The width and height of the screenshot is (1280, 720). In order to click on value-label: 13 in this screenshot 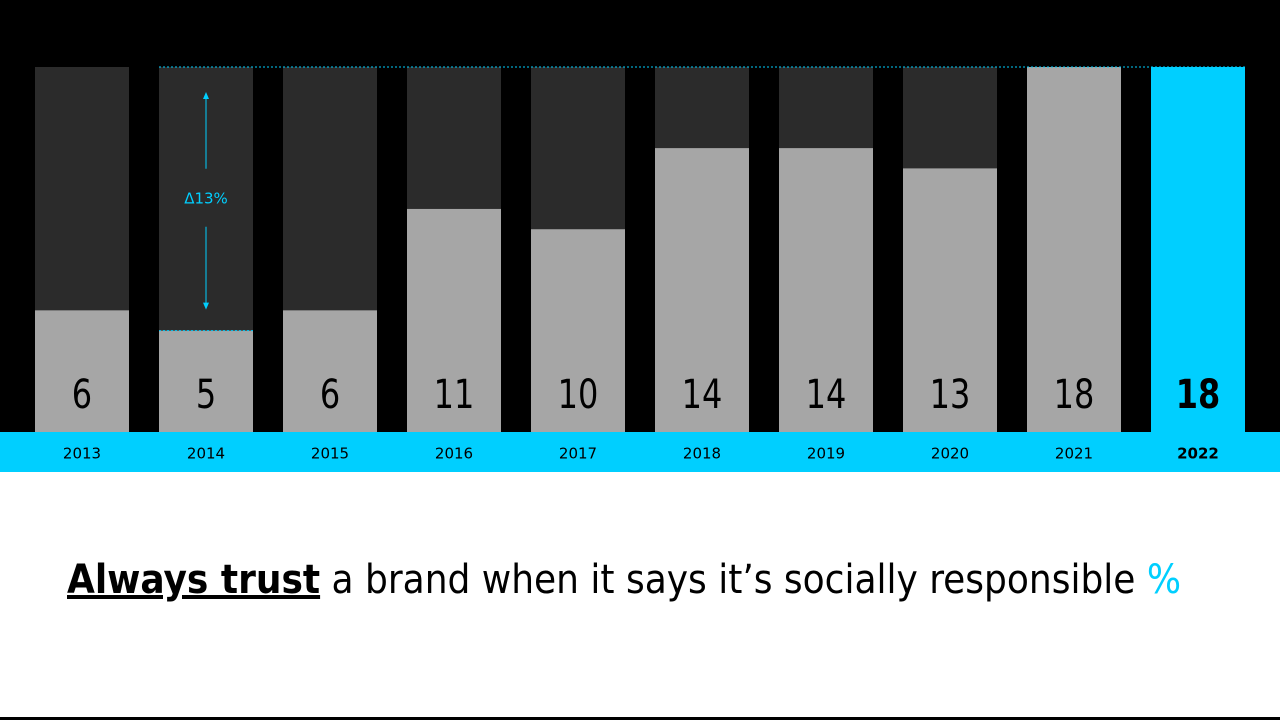, I will do `click(950, 393)`.